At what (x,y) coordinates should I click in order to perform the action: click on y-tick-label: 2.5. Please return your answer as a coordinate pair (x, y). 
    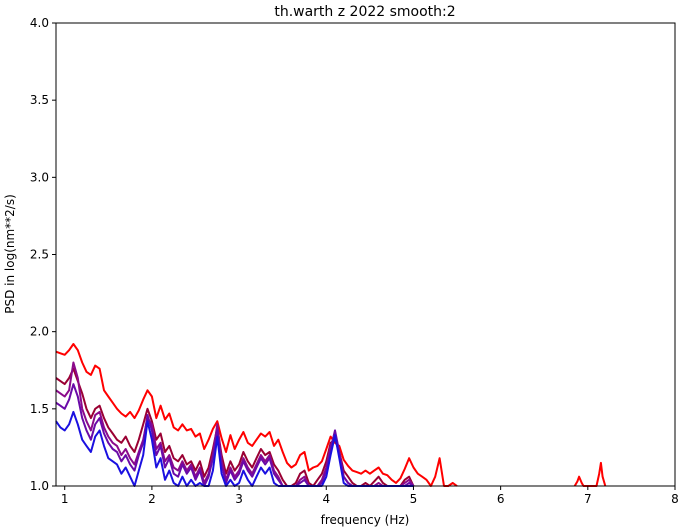
    Looking at the image, I should click on (39, 255).